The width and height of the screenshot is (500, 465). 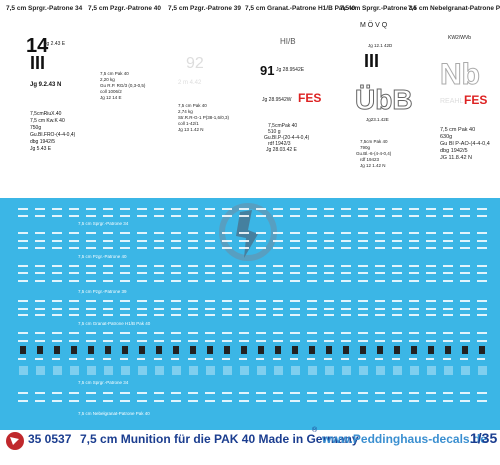 What do you see at coordinates (460, 74) in the screenshot?
I see `marking-text: Nb` at bounding box center [460, 74].